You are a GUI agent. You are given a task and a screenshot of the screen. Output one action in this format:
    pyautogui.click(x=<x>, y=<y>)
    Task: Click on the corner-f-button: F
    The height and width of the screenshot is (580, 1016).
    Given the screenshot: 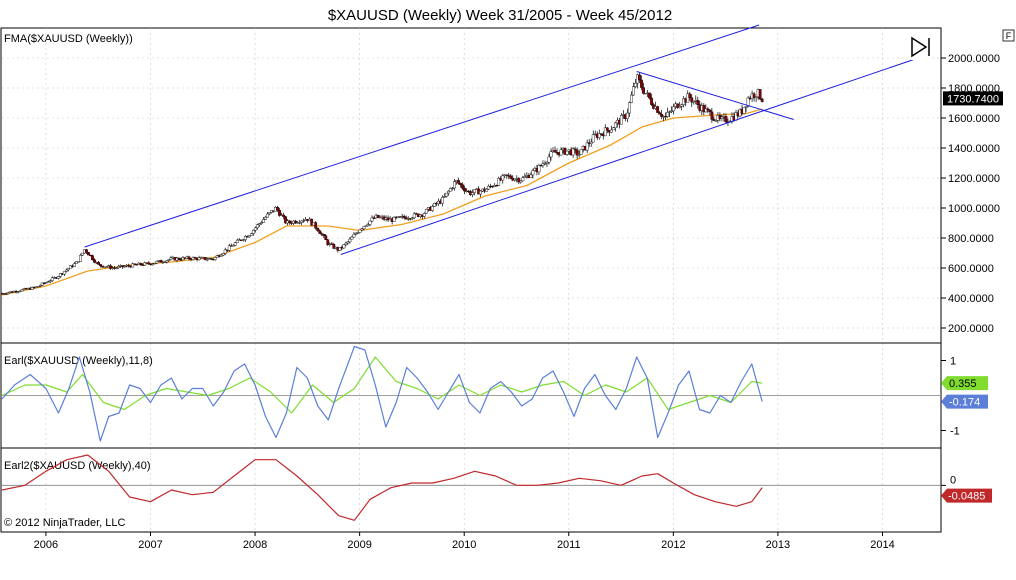 What is the action you would take?
    pyautogui.click(x=1008, y=35)
    